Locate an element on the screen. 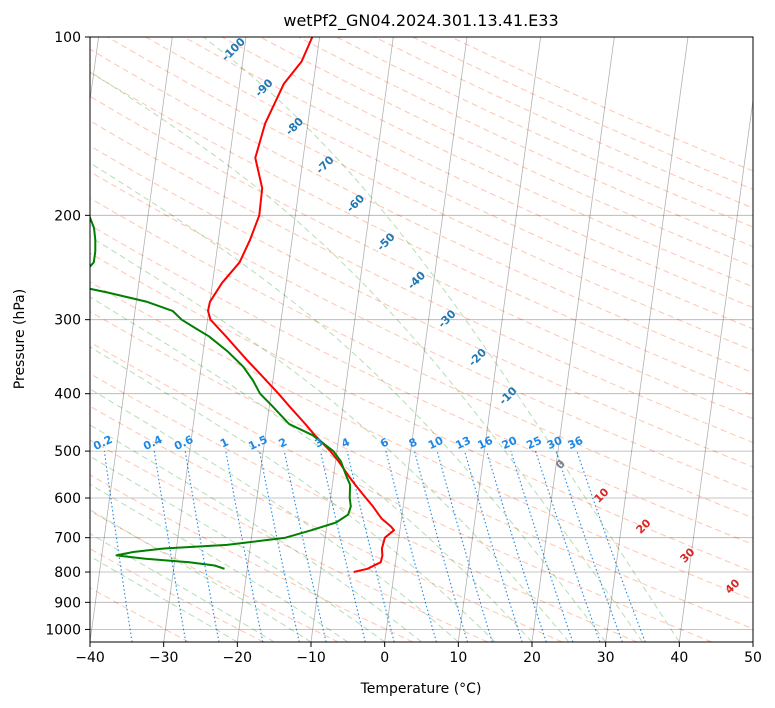  x-axis-label: Temperature (°C) is located at coordinates (421, 689).